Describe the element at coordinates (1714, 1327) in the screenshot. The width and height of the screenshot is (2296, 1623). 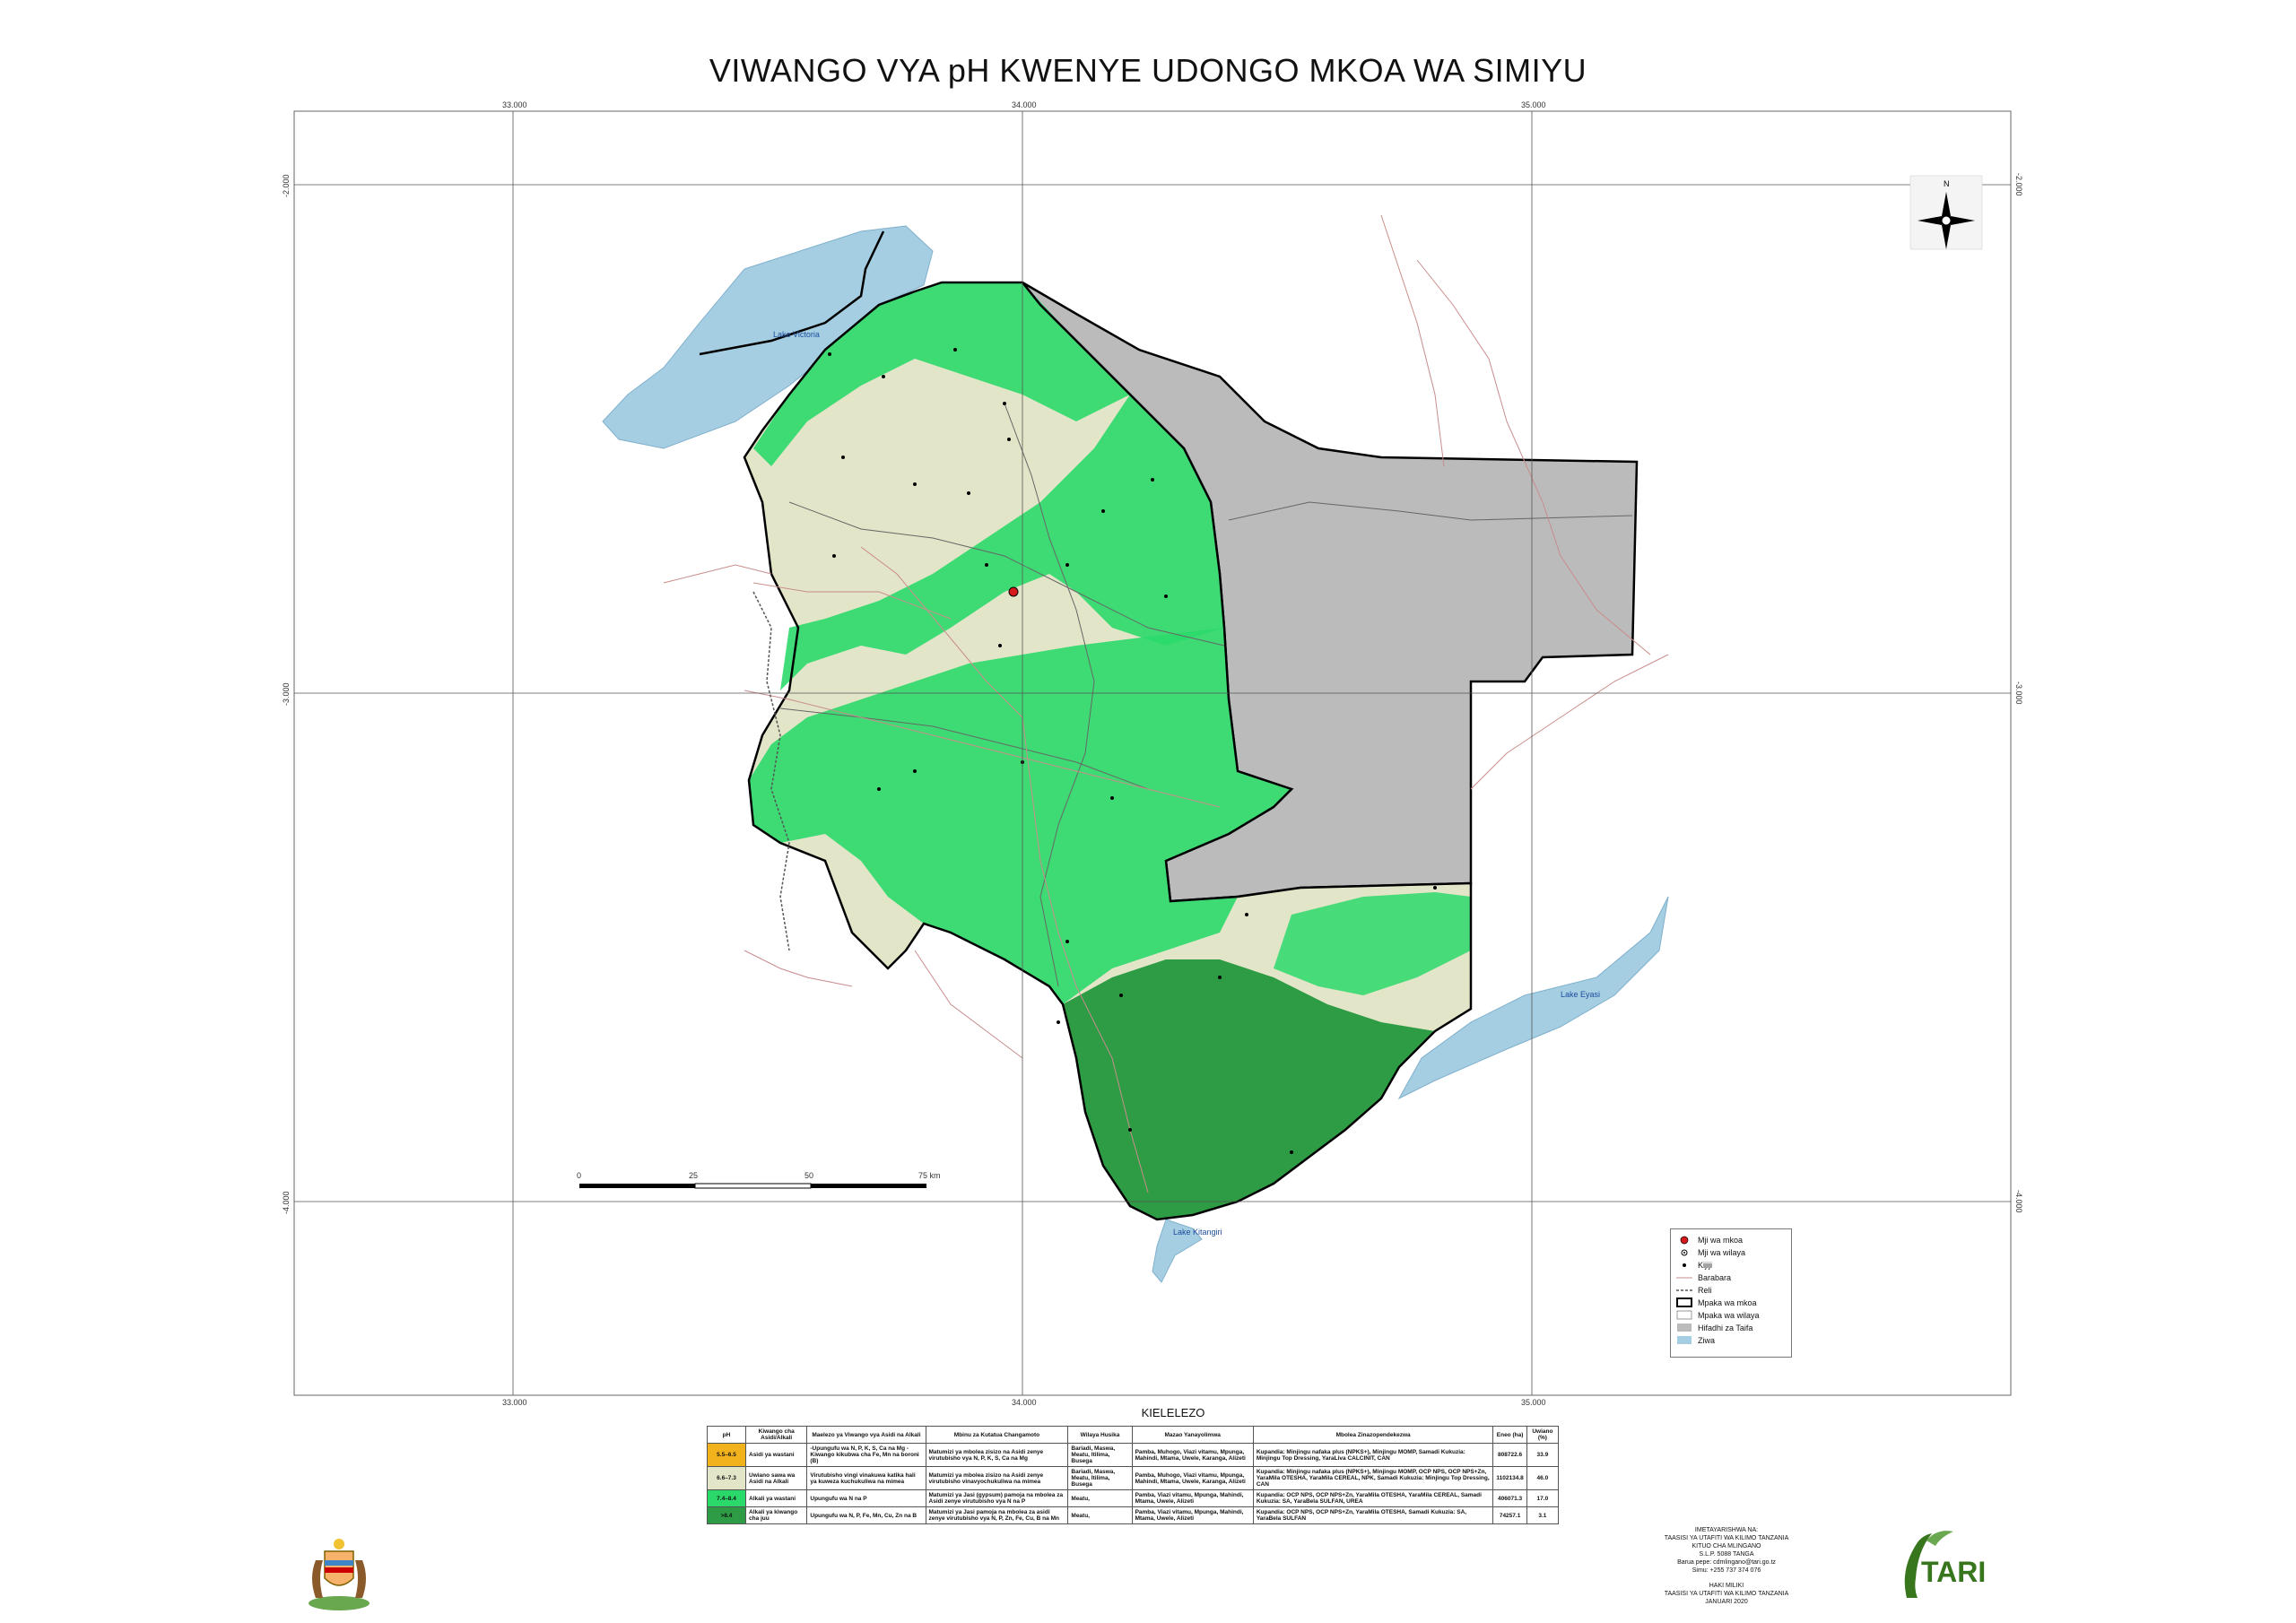
I see `legend-item: Hifadhi za Taifa` at that location.